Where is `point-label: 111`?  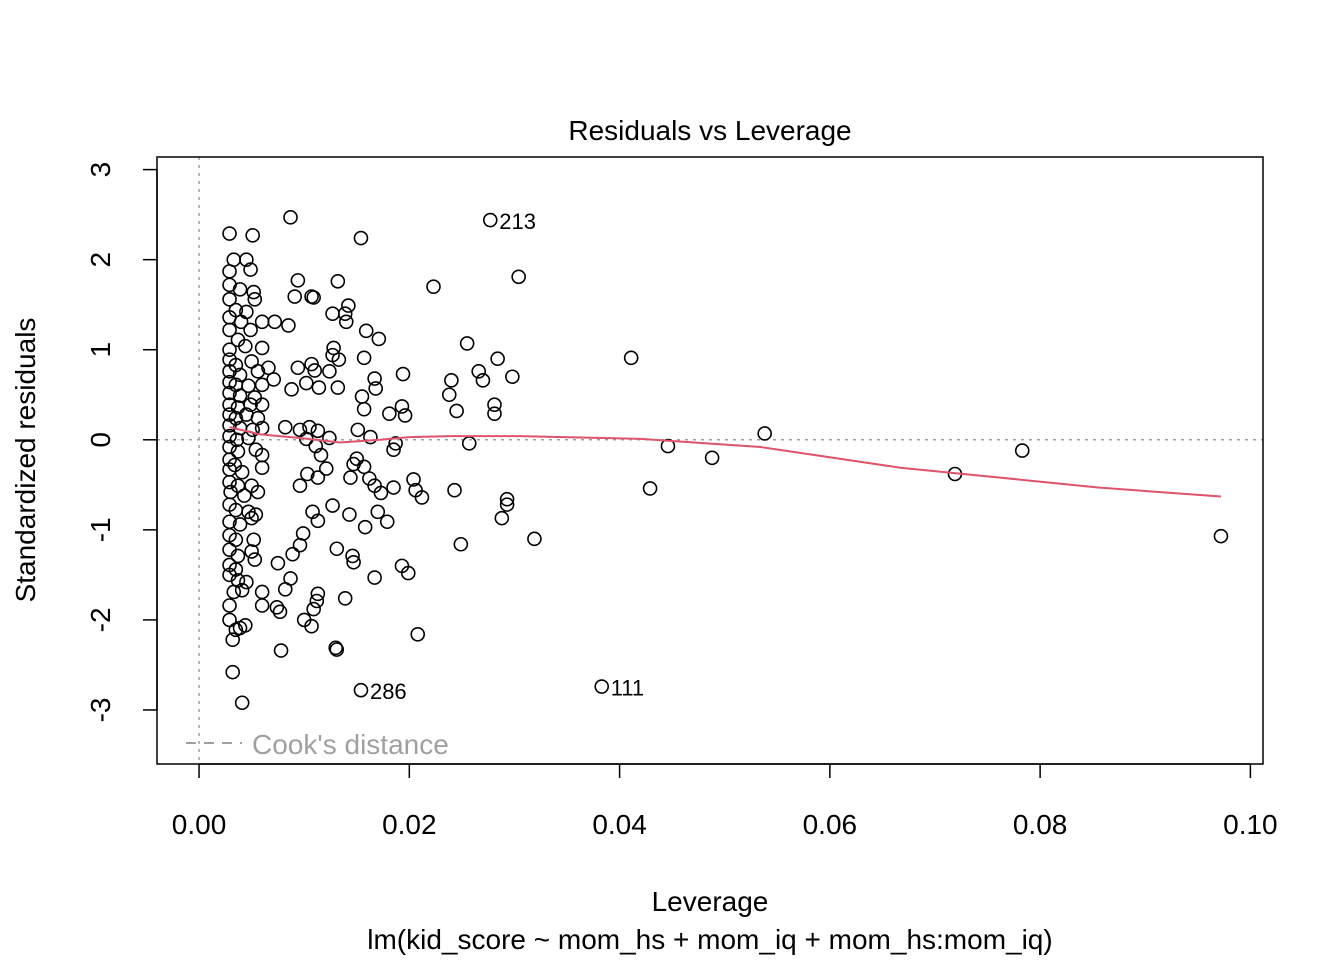 point-label: 111 is located at coordinates (627, 688).